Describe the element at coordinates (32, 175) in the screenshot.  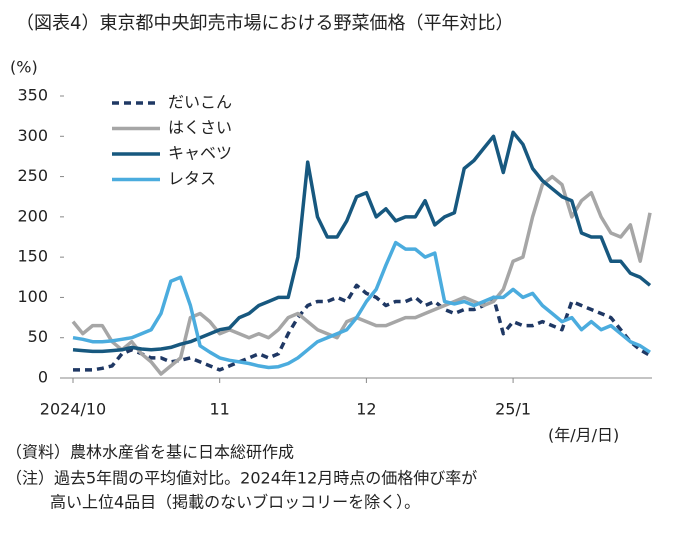
I see `y-tick-label: 250` at that location.